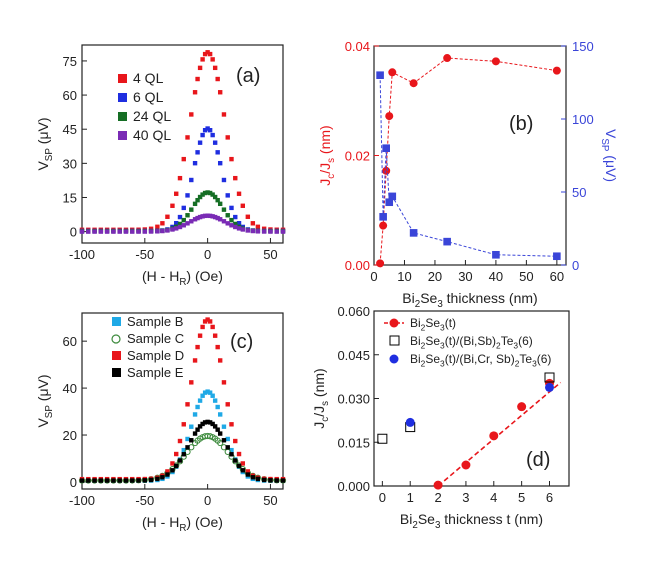 Image resolution: width=653 pixels, height=570 pixels. Describe the element at coordinates (604, 145) in the screenshot. I see `subscript: SP` at that location.